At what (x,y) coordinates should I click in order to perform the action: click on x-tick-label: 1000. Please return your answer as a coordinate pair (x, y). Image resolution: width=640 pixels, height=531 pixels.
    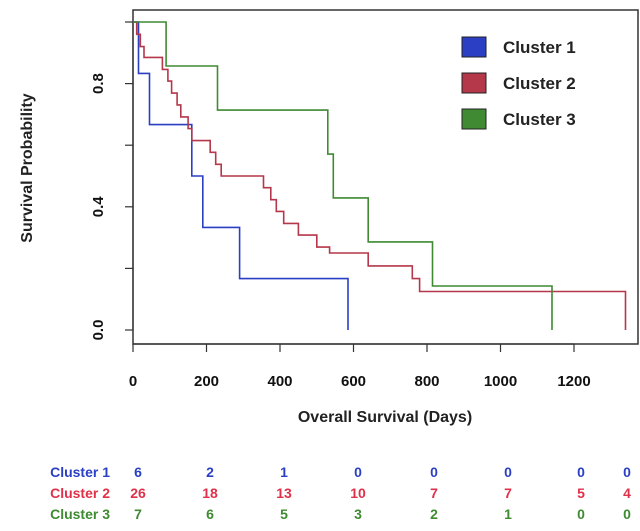
    Looking at the image, I should click on (500, 381).